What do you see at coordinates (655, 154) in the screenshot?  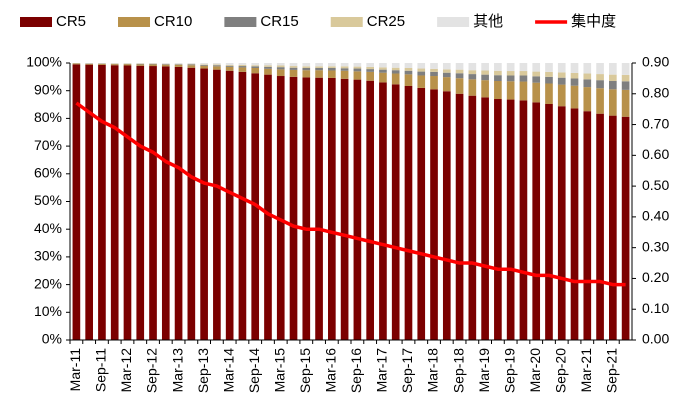 I see `y2-tick-label: 0.60` at bounding box center [655, 154].